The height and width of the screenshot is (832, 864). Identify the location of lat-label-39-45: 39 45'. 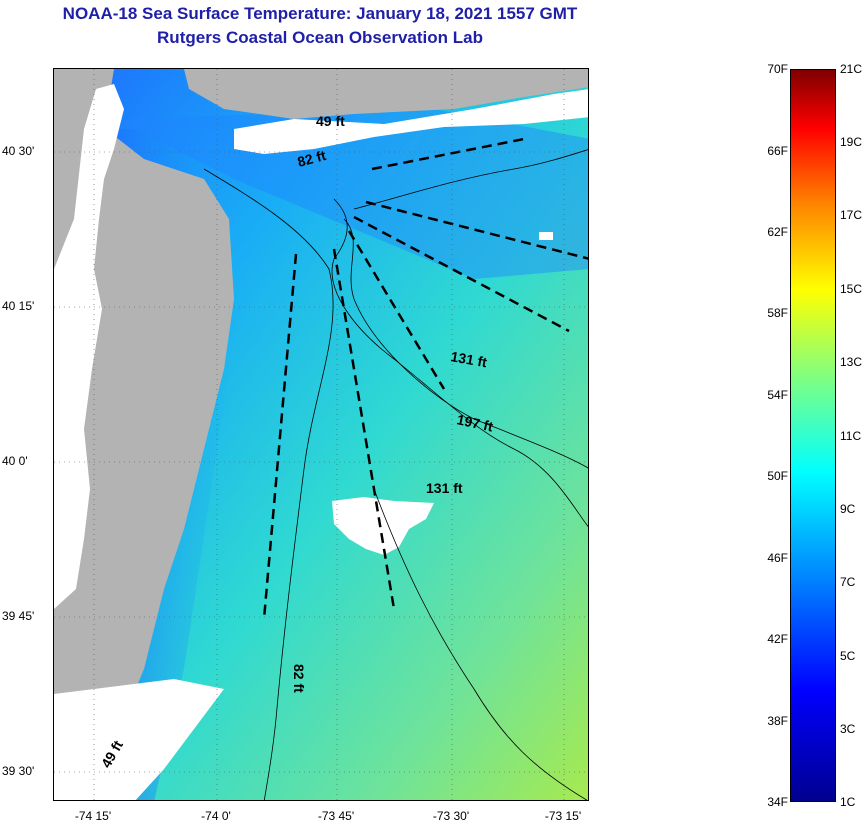
(18, 616).